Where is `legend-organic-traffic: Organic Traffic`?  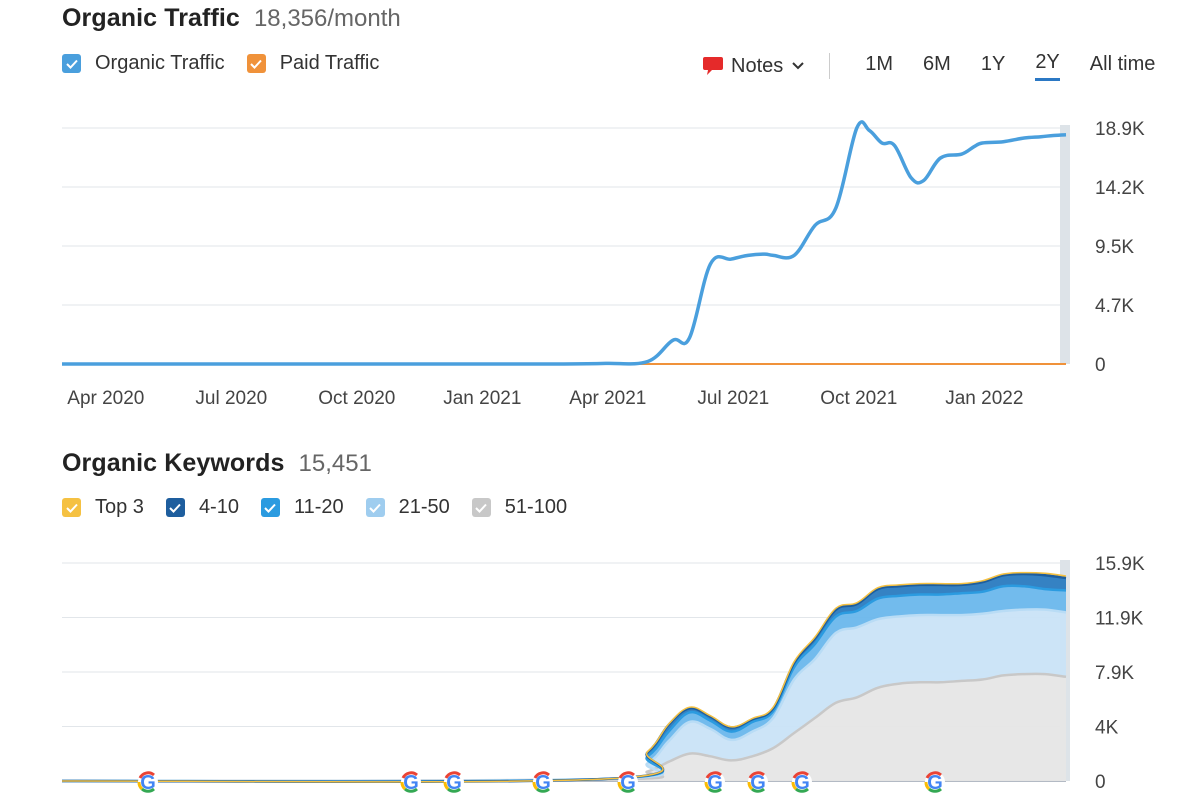
legend-organic-traffic: Organic Traffic is located at coordinates (143, 63).